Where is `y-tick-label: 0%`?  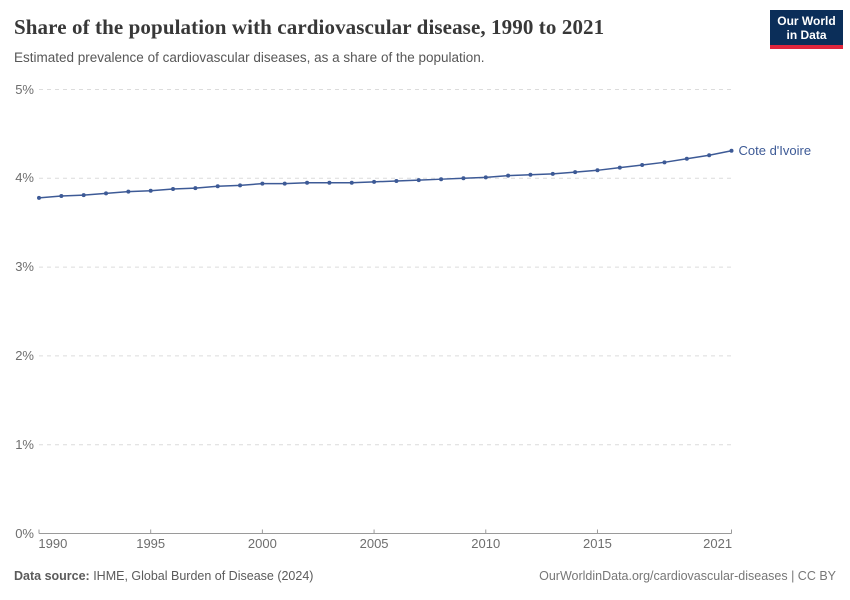 y-tick-label: 0% is located at coordinates (24, 533).